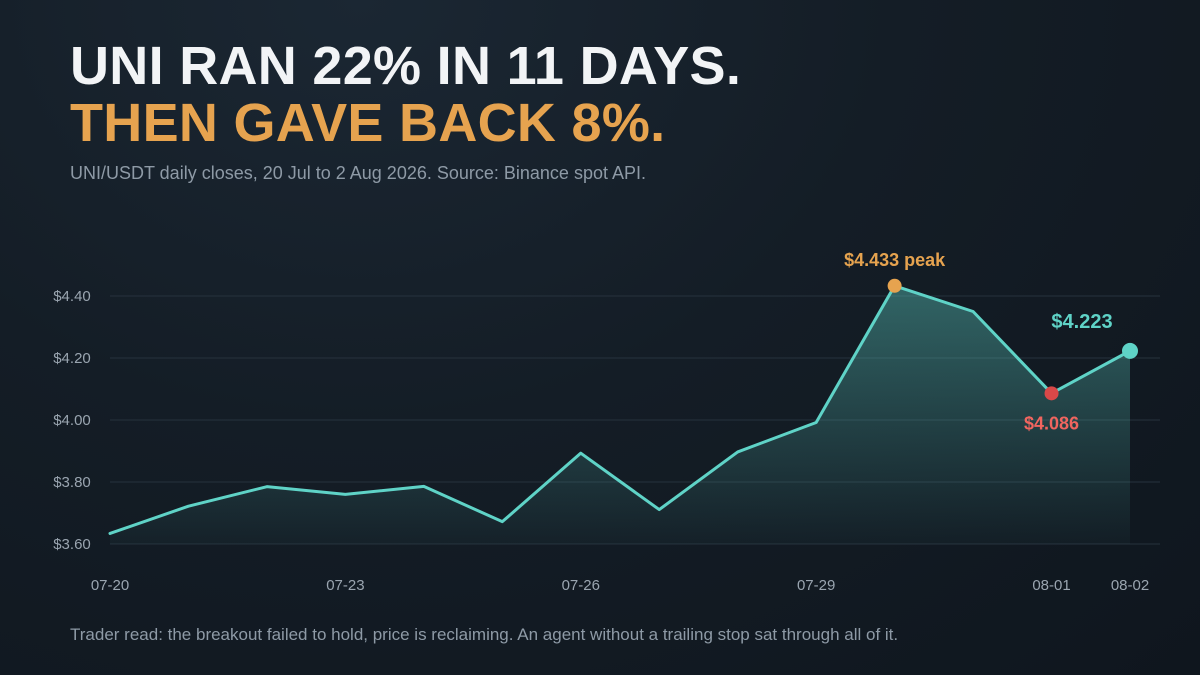 The image size is (1200, 675). What do you see at coordinates (72, 358) in the screenshot?
I see `y-tick-label: $4.20` at bounding box center [72, 358].